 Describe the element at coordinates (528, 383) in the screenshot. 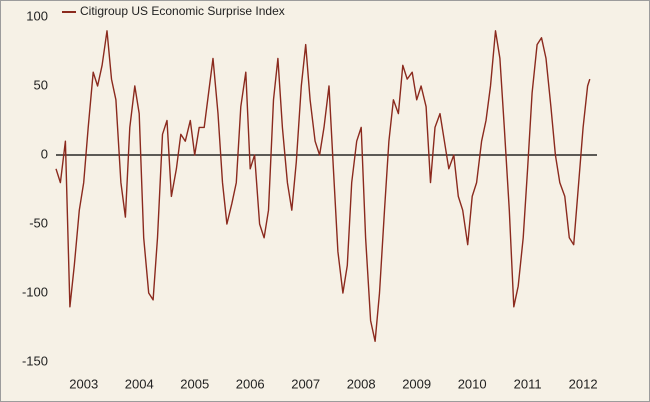

I see `x-tick-label: 2011` at that location.